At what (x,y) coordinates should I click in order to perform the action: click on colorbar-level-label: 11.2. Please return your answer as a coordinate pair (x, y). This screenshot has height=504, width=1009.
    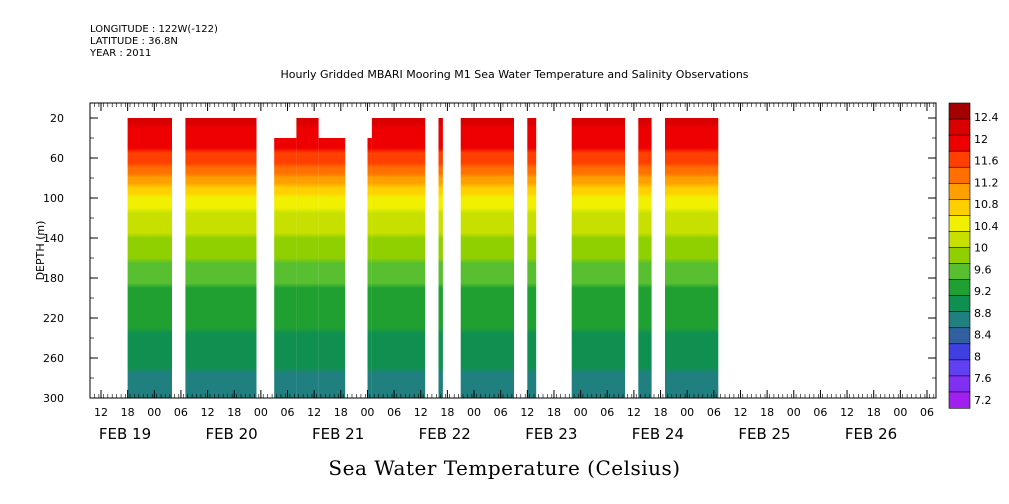
    Looking at the image, I should click on (986, 182).